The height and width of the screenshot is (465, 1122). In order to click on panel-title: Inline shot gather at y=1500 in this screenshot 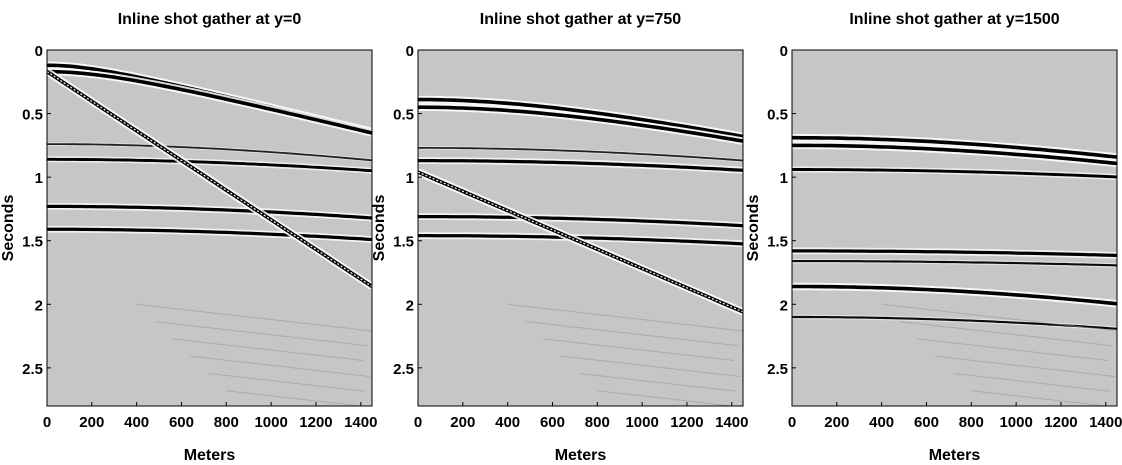, I will do `click(954, 19)`.